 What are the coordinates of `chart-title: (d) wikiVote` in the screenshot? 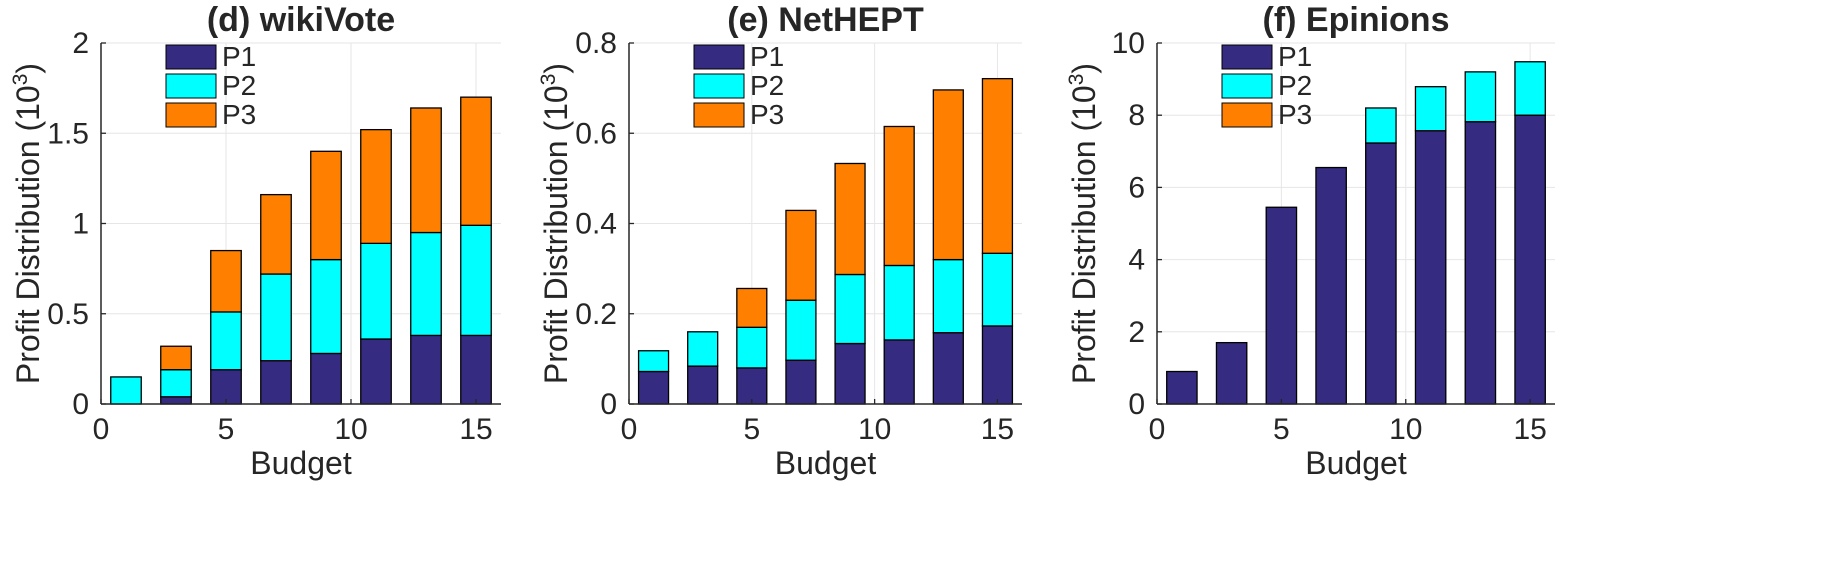 It's located at (301, 20).